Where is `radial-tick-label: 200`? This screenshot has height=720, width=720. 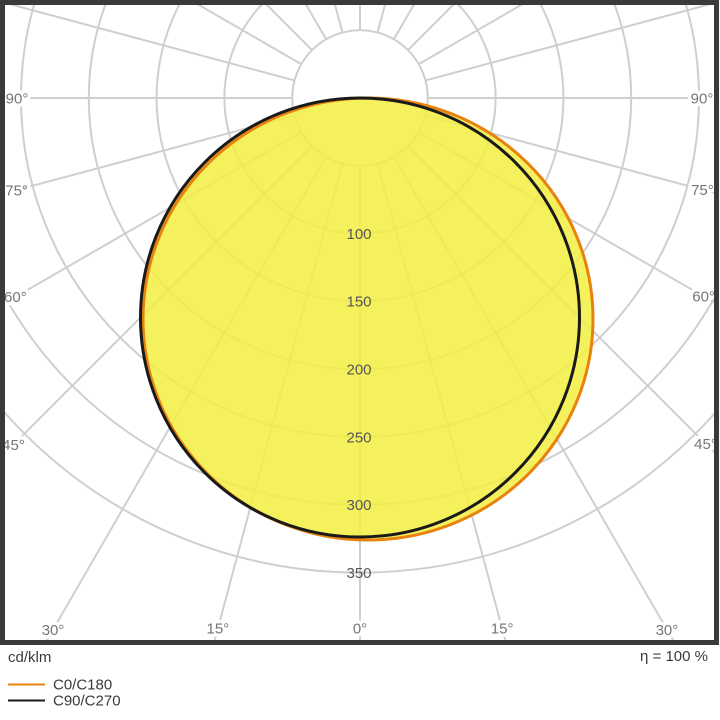
radial-tick-label: 200 is located at coordinates (358, 369).